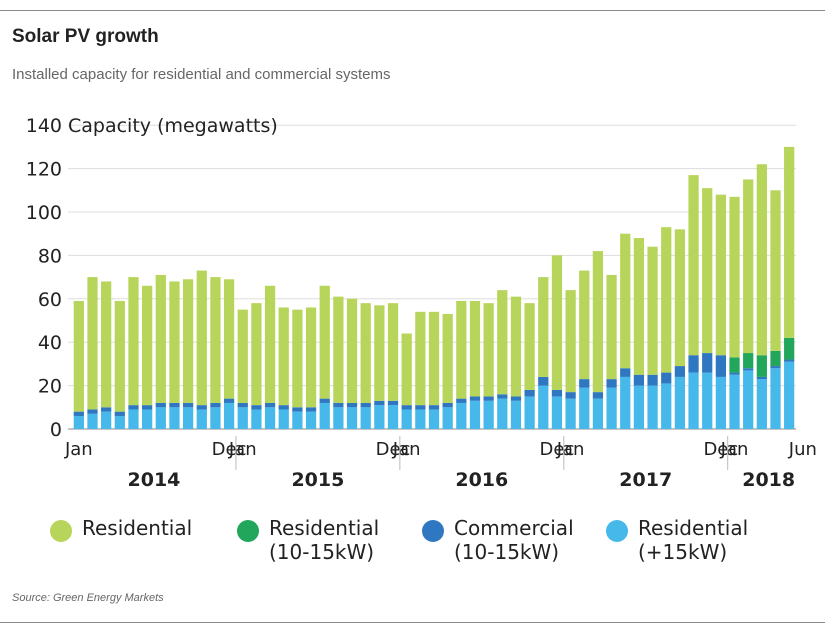 The height and width of the screenshot is (635, 825). I want to click on x-month-label: Jun, so click(802, 449).